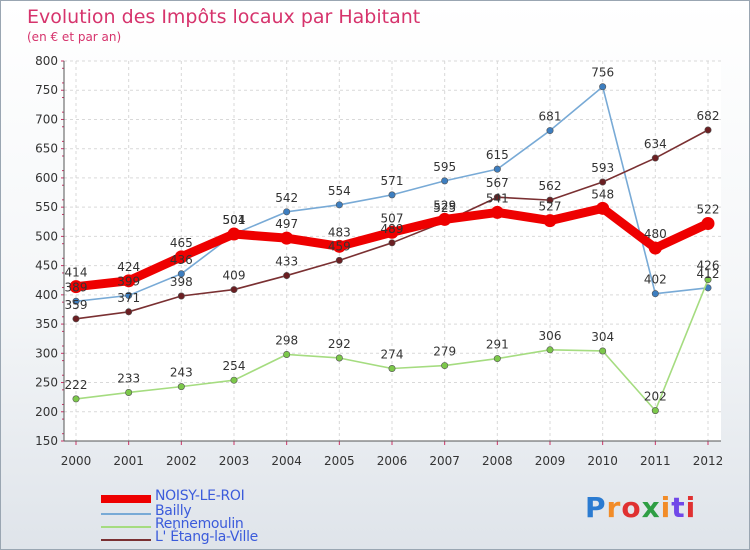 The width and height of the screenshot is (750, 550). What do you see at coordinates (602, 73) in the screenshot?
I see `data-label: 756` at bounding box center [602, 73].